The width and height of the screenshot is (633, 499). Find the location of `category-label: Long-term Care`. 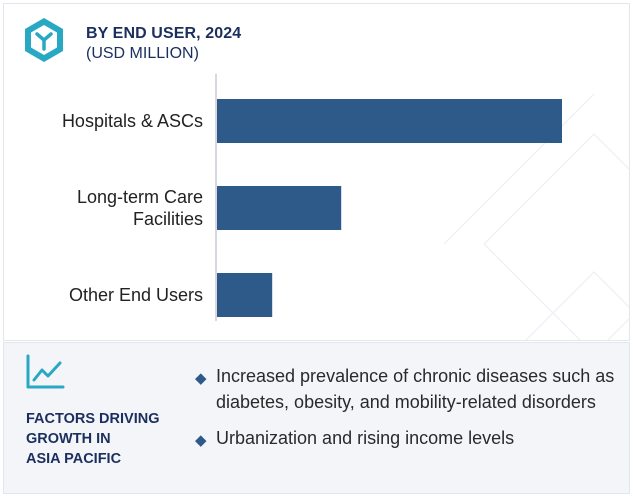

category-label: Long-term Care is located at coordinates (140, 197).